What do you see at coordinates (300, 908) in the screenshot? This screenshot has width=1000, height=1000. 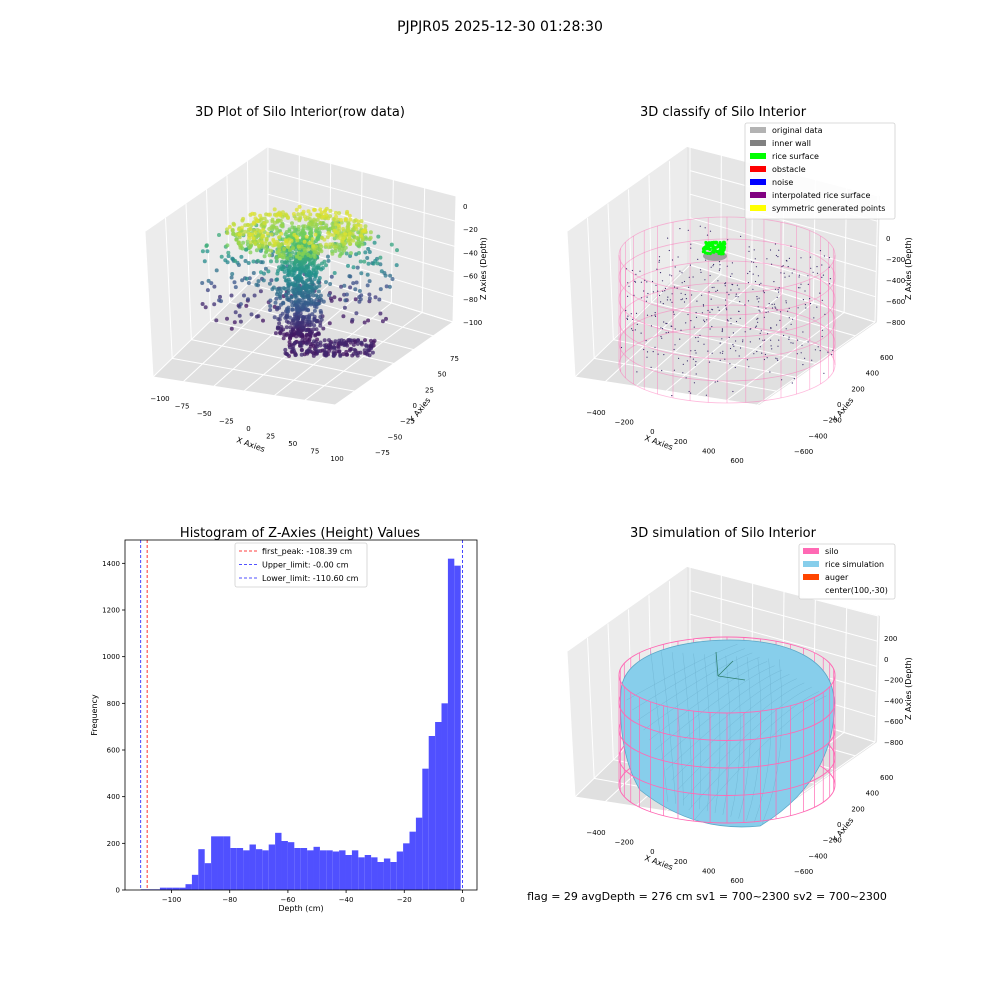 I see `histogram-xlabel: Depth (cm)` at bounding box center [300, 908].